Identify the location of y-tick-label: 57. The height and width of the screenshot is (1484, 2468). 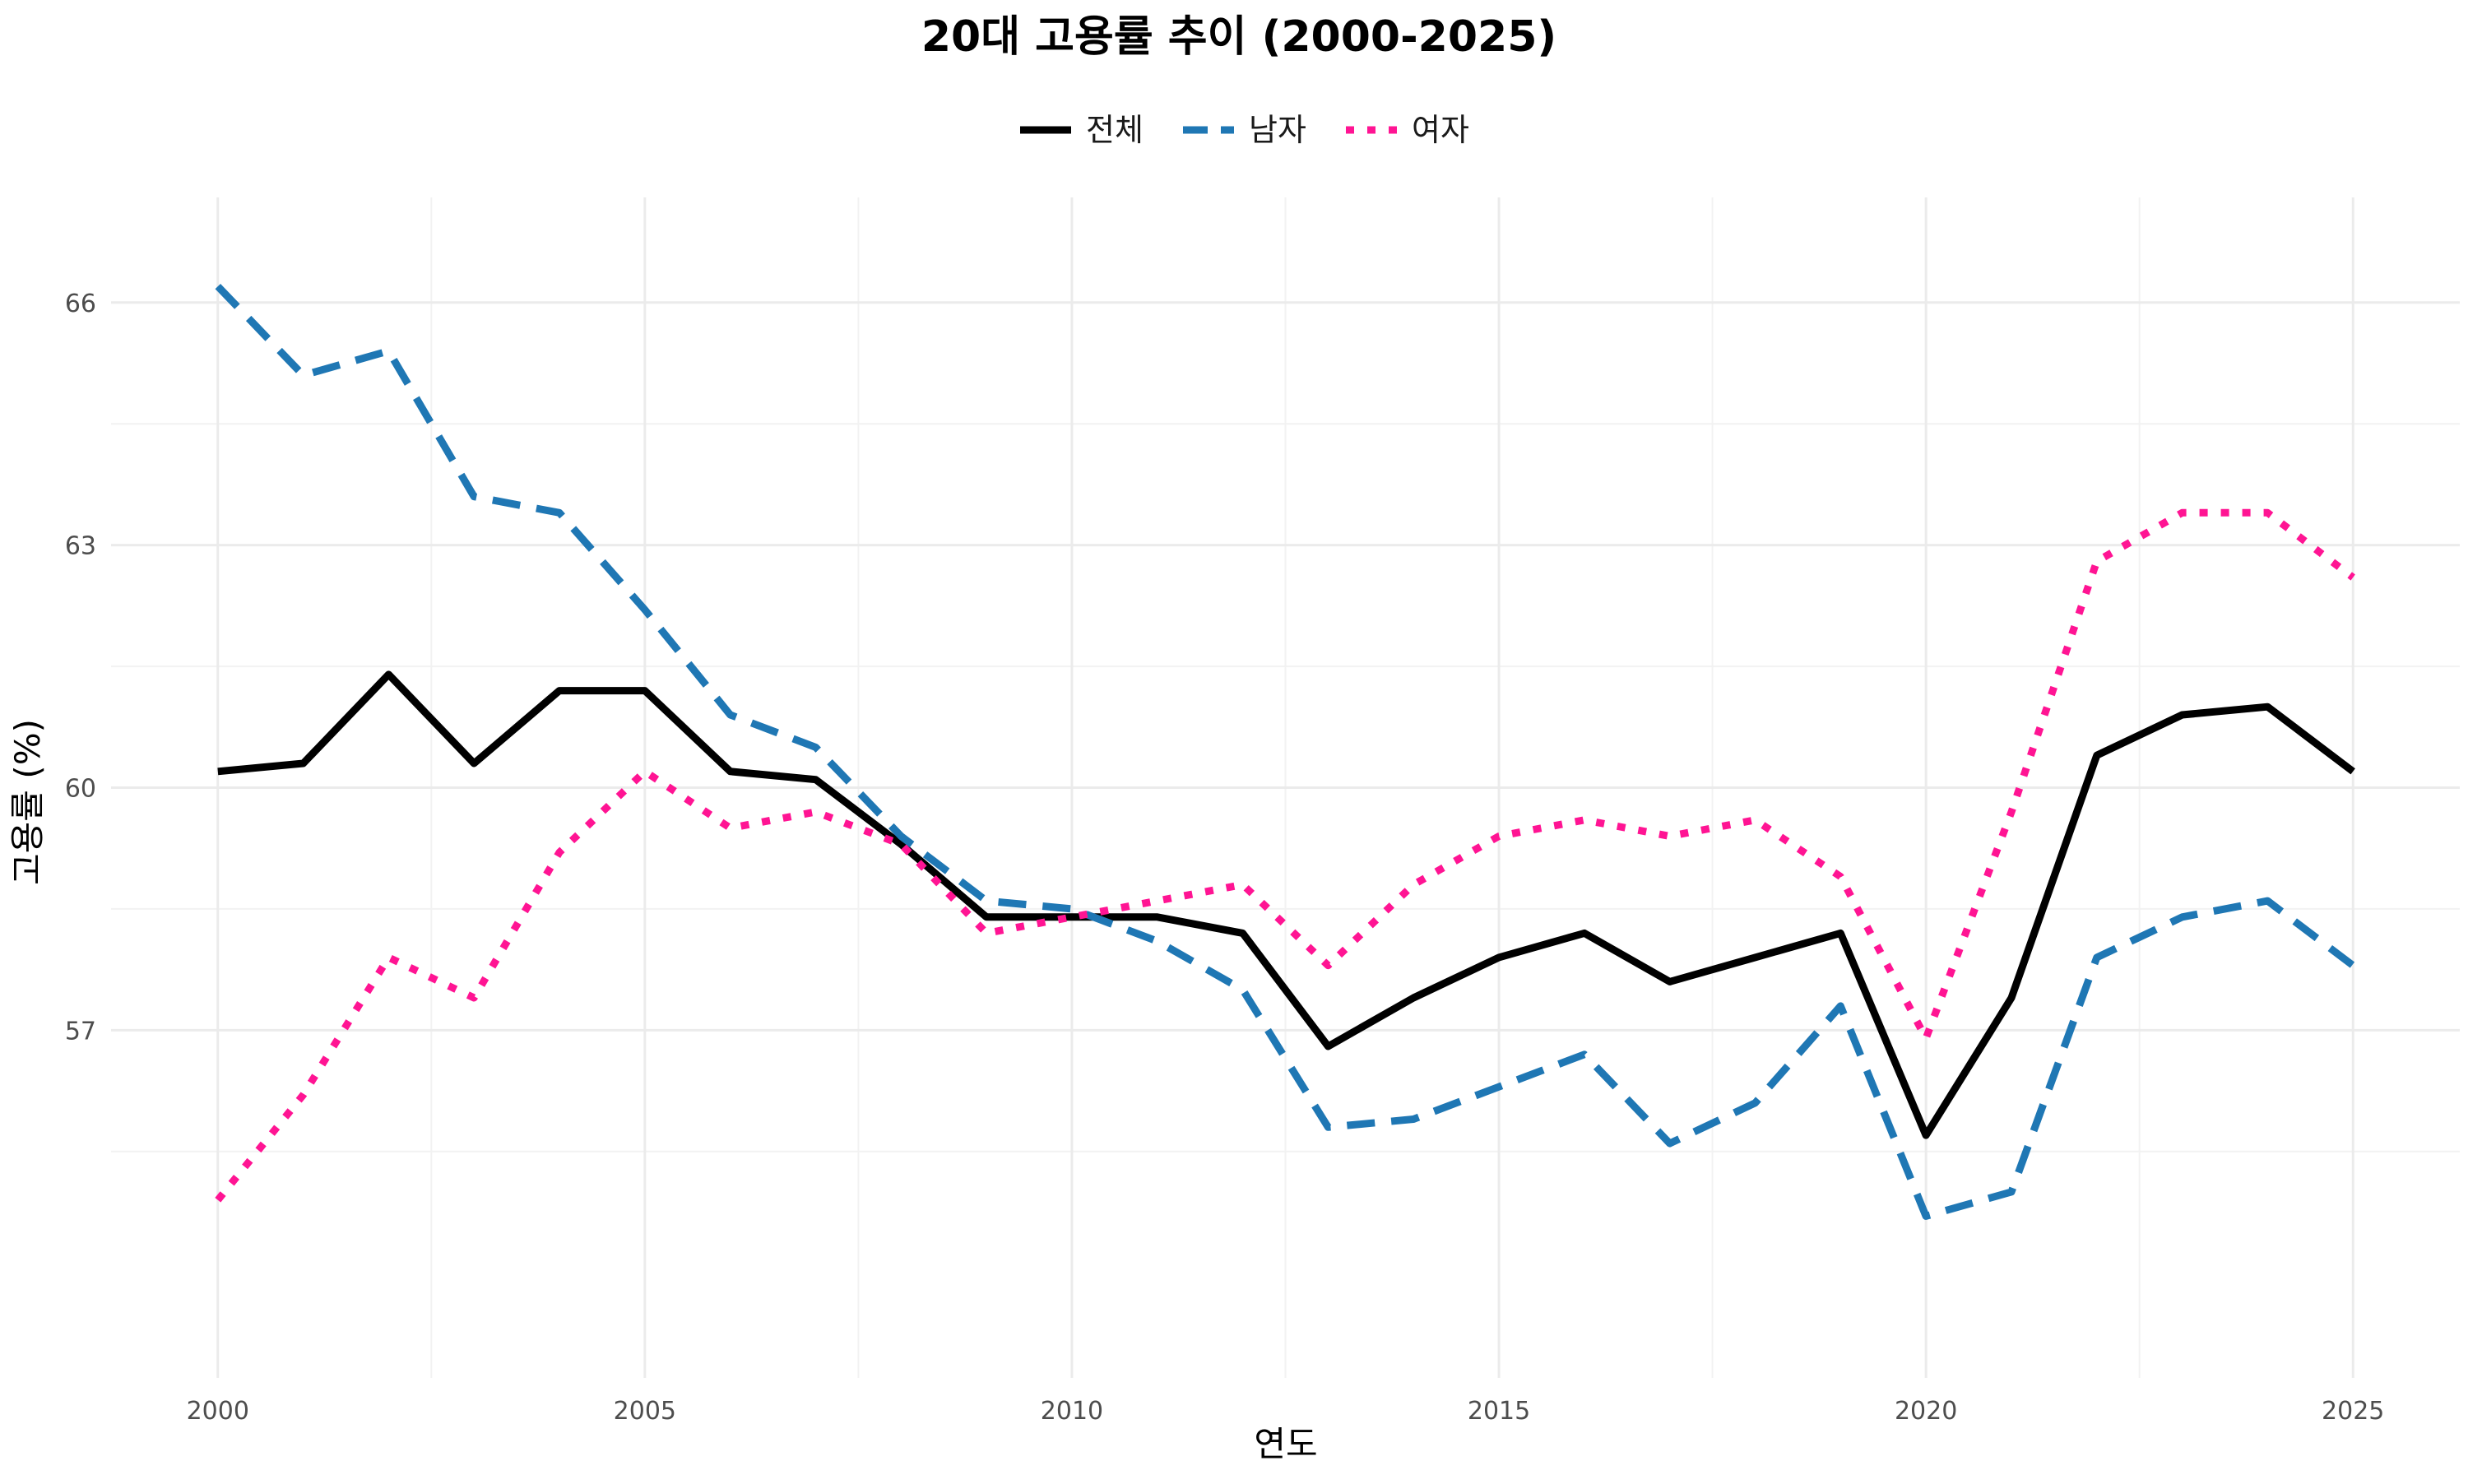
(80, 1031).